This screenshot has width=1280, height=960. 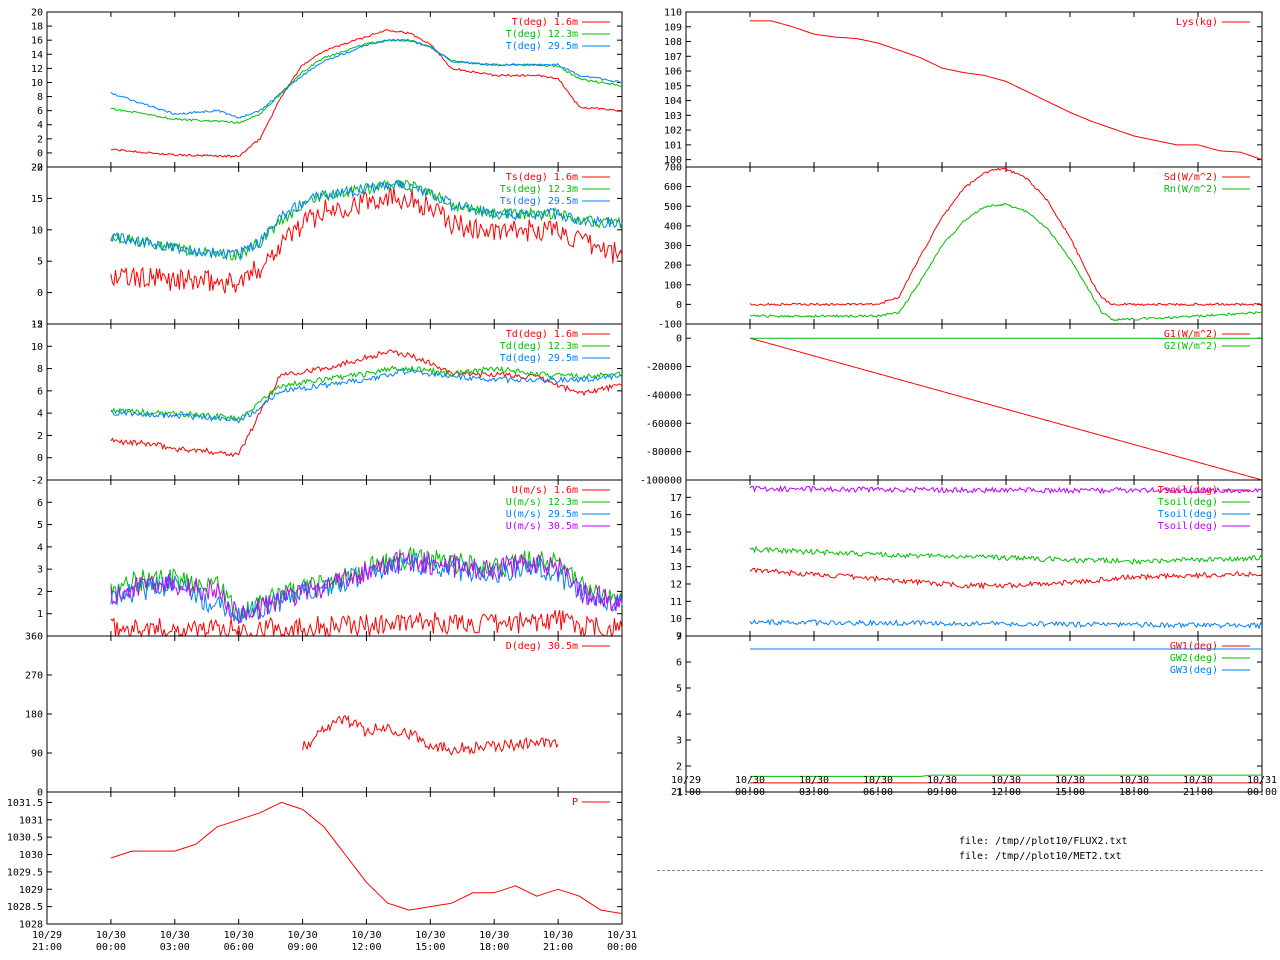 I want to click on panel-10-ytick-label: 5, so click(x=679, y=689).